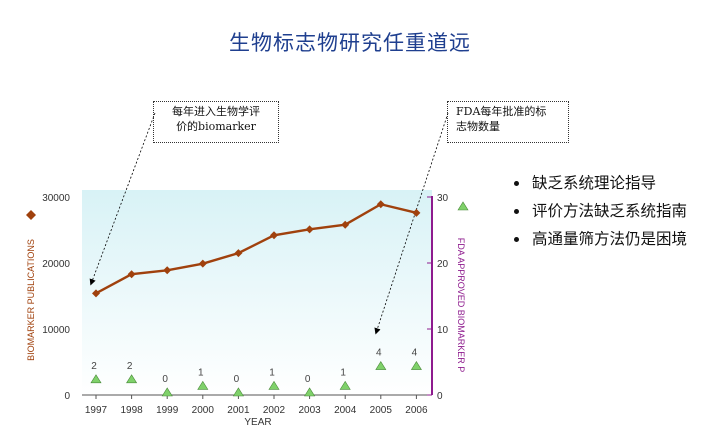 The width and height of the screenshot is (708, 439). I want to click on y-axis-title-left: BIOMARKER PUBLICATIONS, so click(31, 300).